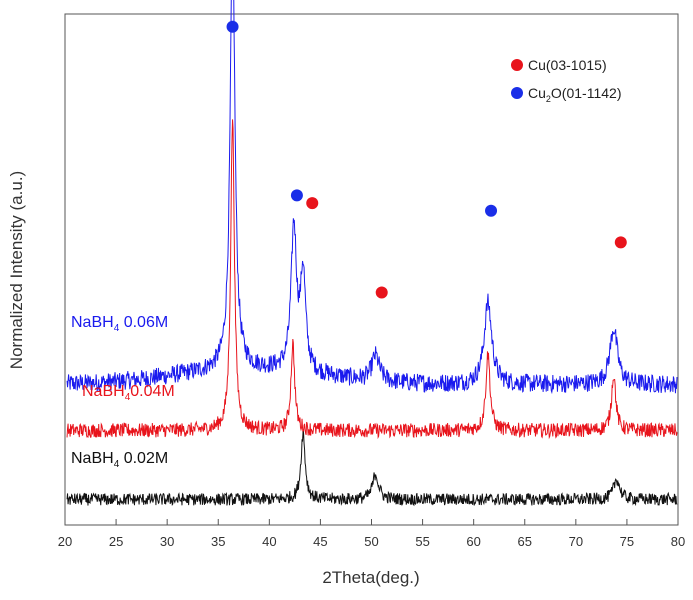 The height and width of the screenshot is (600, 693). What do you see at coordinates (566, 80) in the screenshot?
I see `legend: Cu(03-1015) Cu2O(01-1142)` at bounding box center [566, 80].